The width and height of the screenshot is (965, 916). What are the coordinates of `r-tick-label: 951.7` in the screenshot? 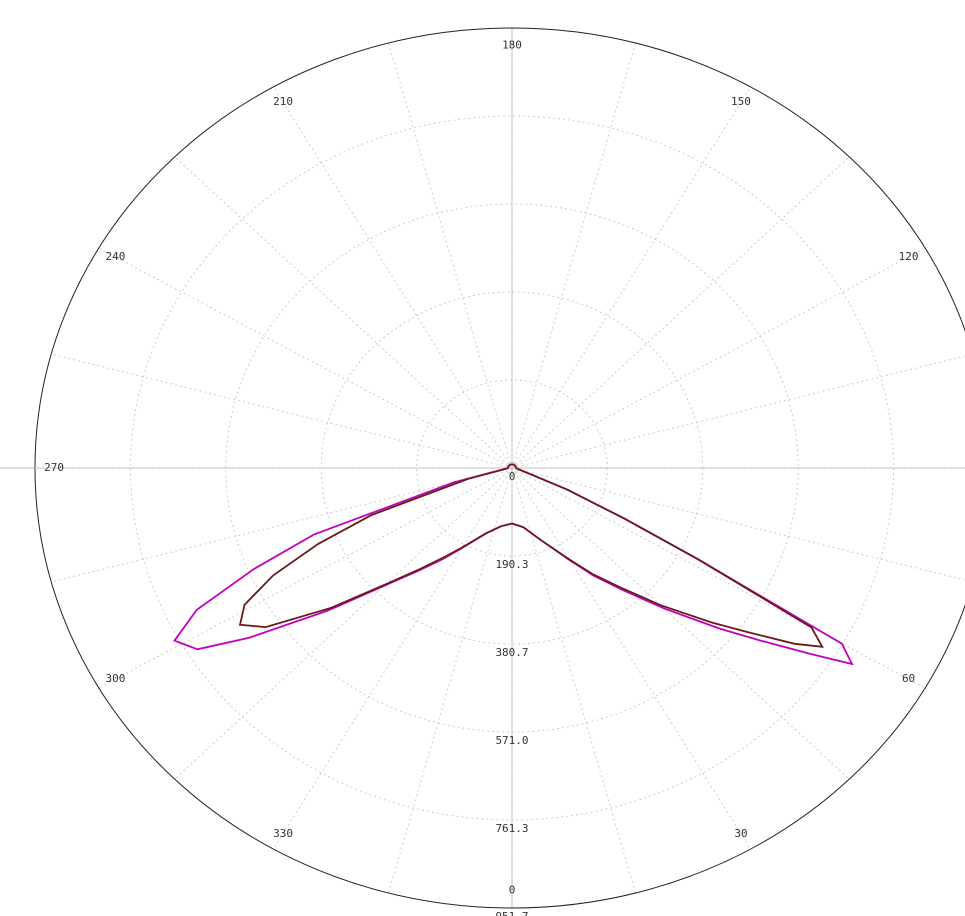 It's located at (511, 913).